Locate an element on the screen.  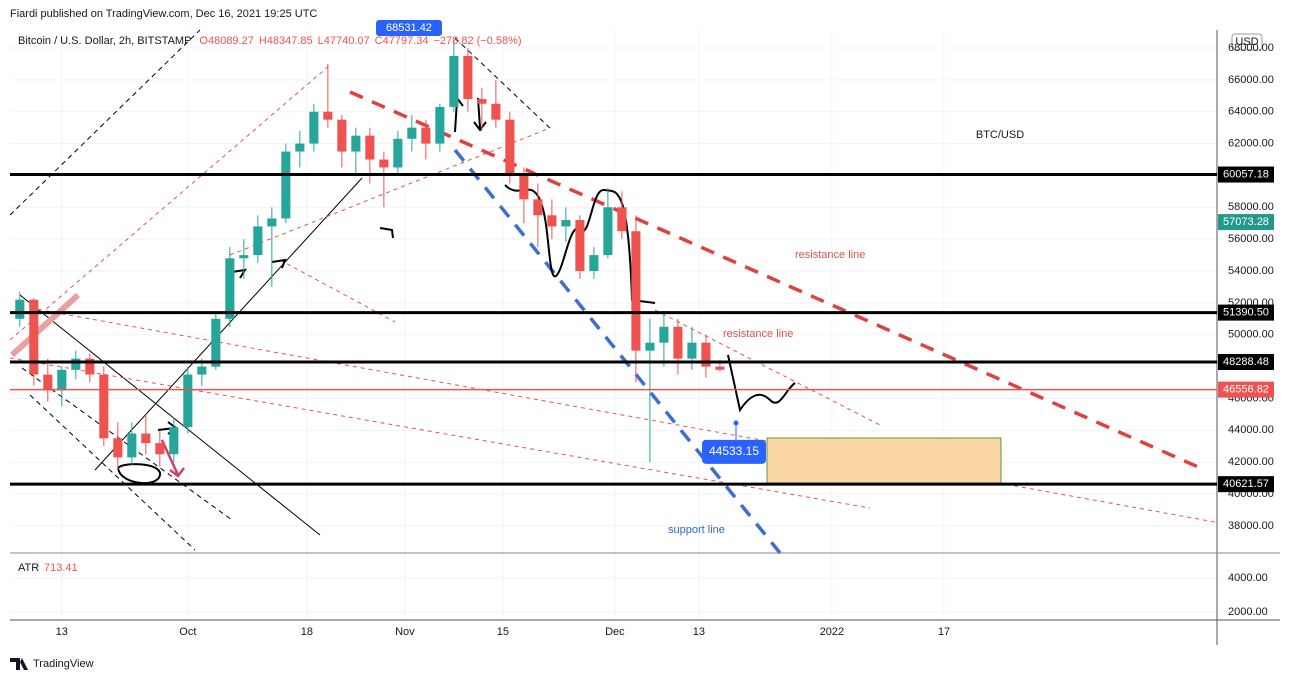
ohlc-value: L47740.07 is located at coordinates (344, 41).